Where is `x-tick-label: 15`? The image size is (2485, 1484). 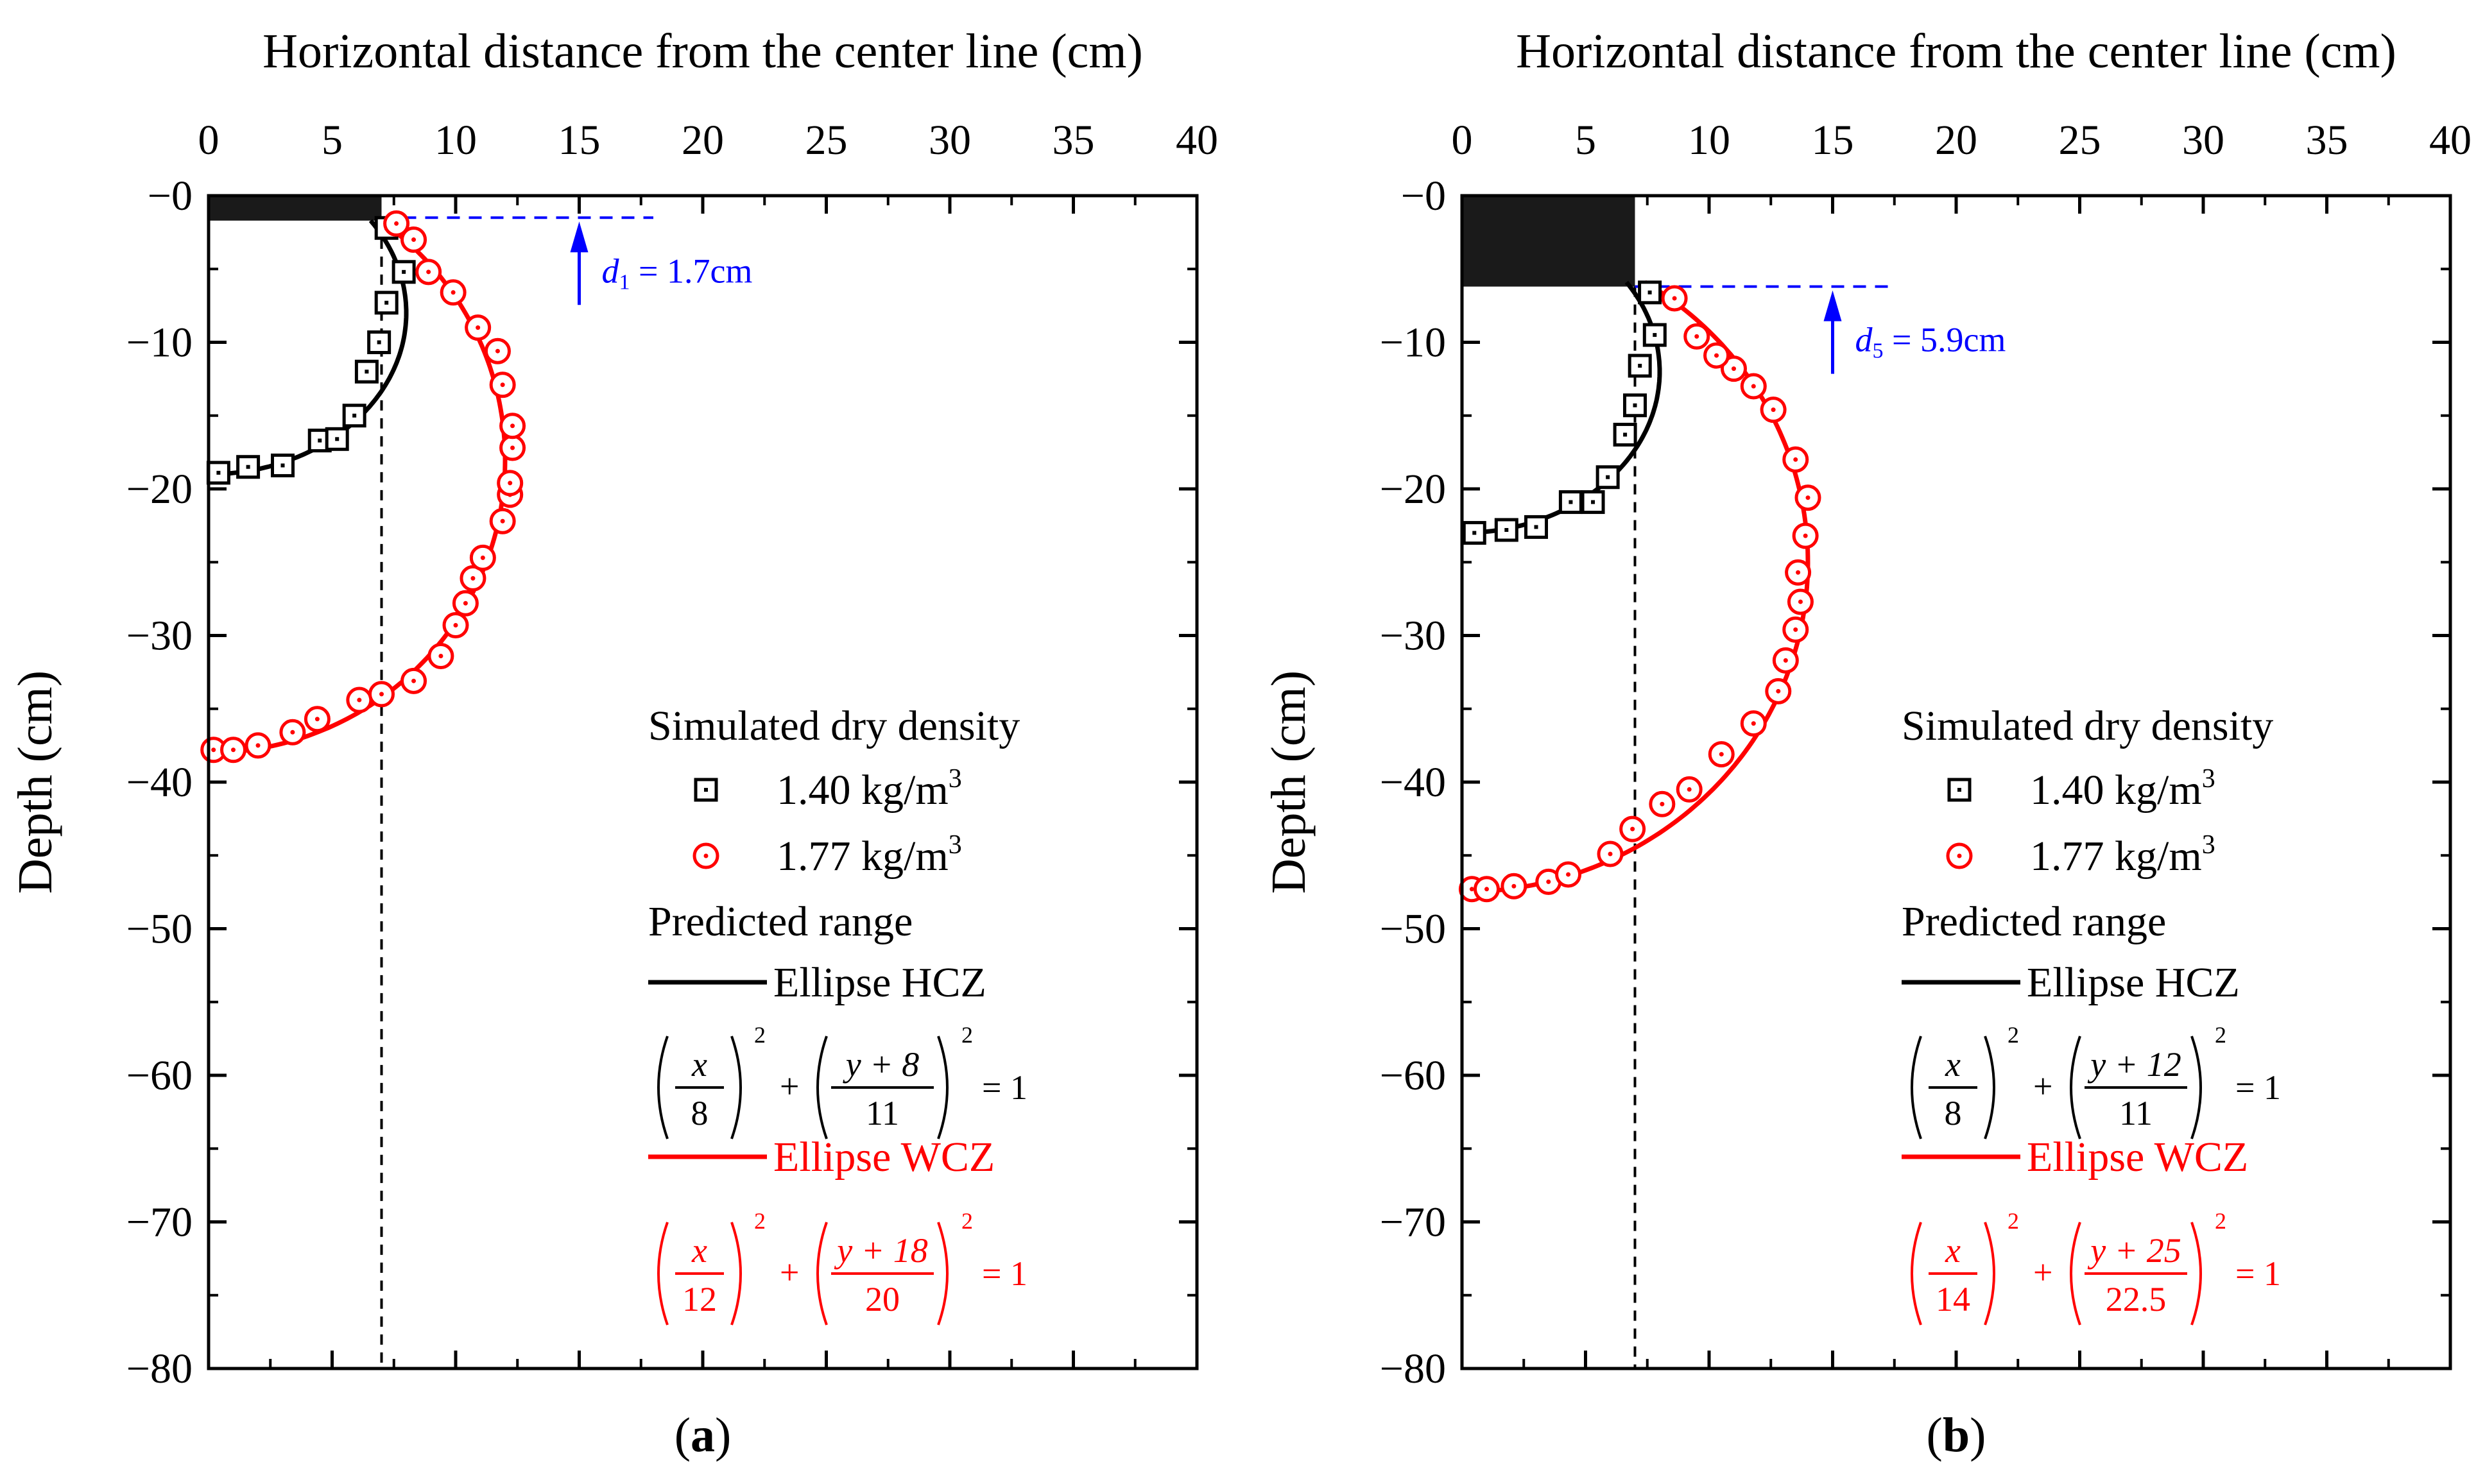
x-tick-label: 15 is located at coordinates (579, 141).